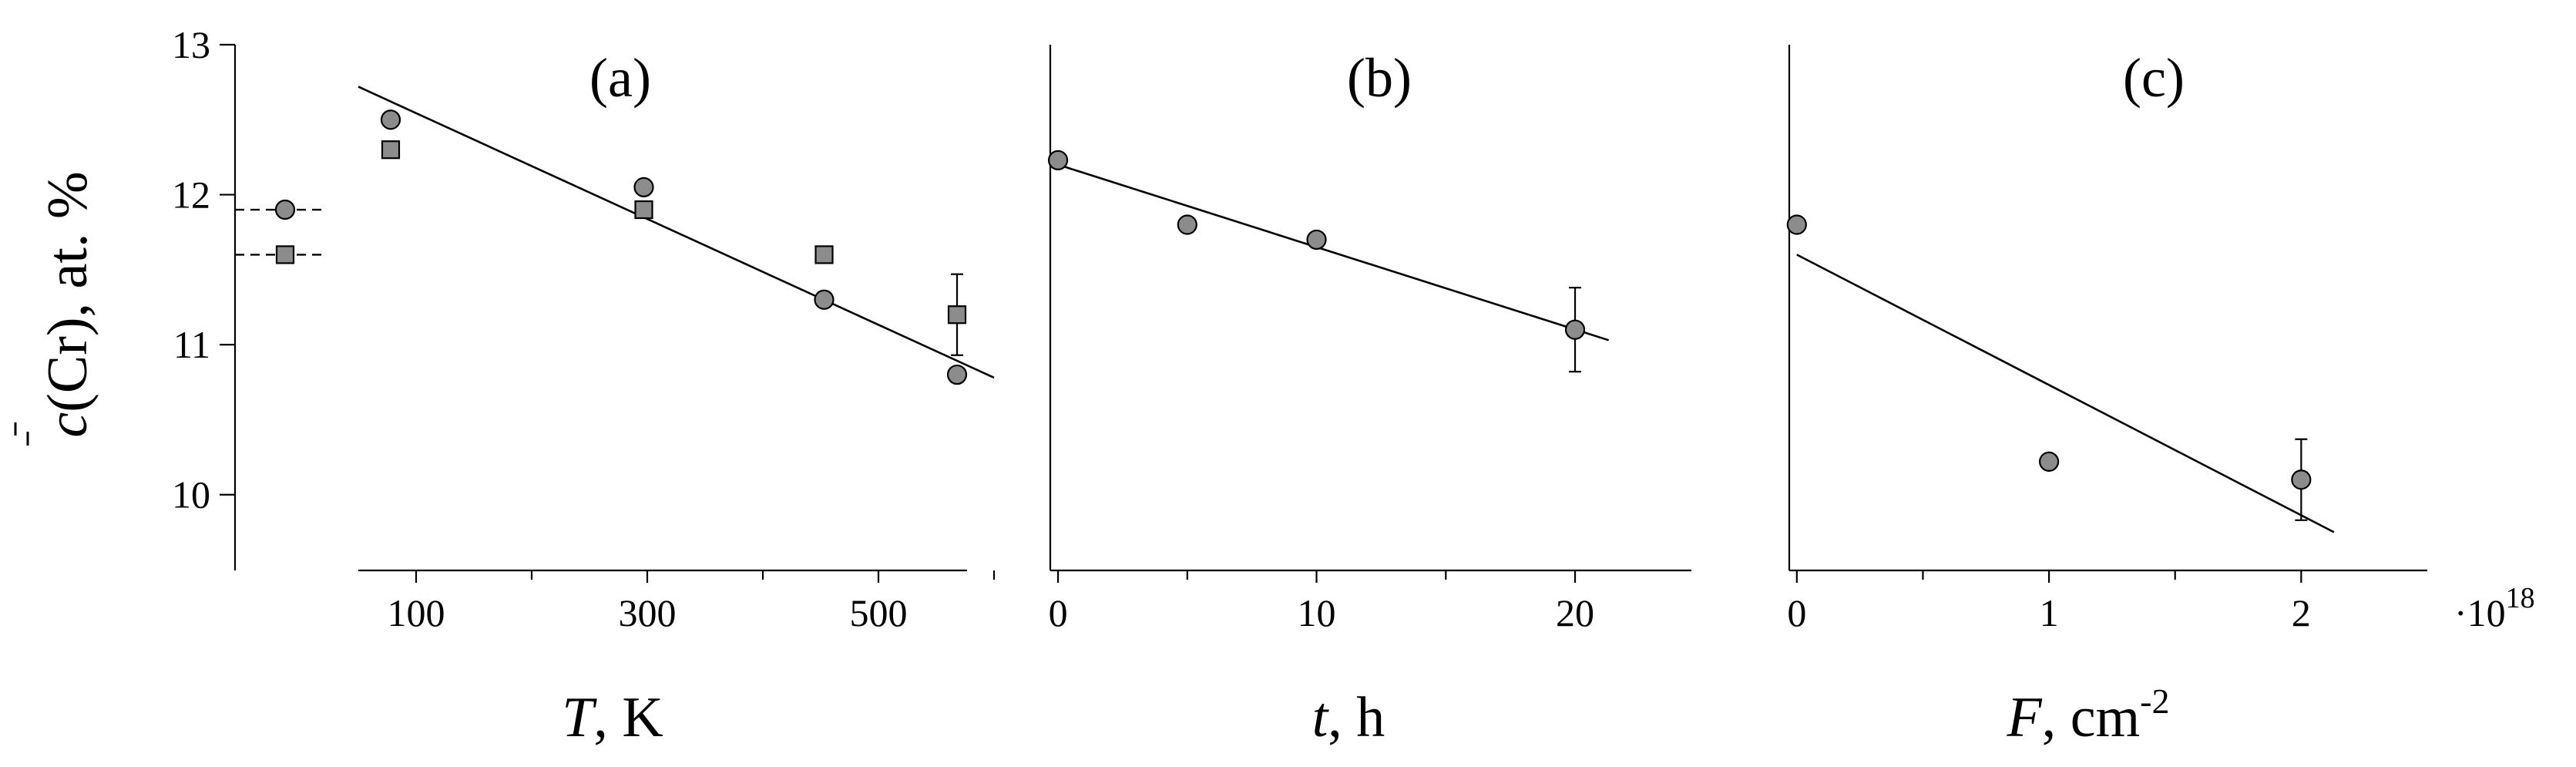 This screenshot has height=767, width=2576. I want to click on x-tick-label: 500, so click(879, 612).